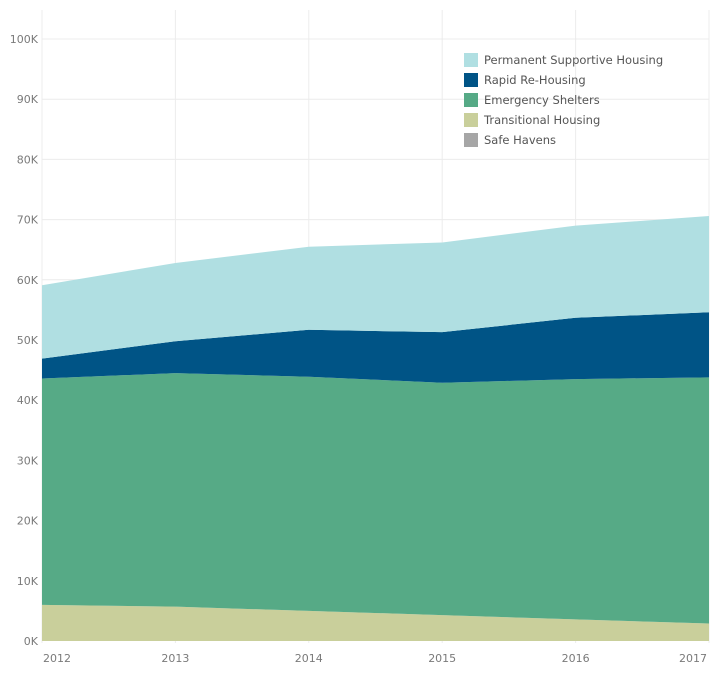 The height and width of the screenshot is (684, 719). I want to click on x-tick-label: 2016, so click(576, 658).